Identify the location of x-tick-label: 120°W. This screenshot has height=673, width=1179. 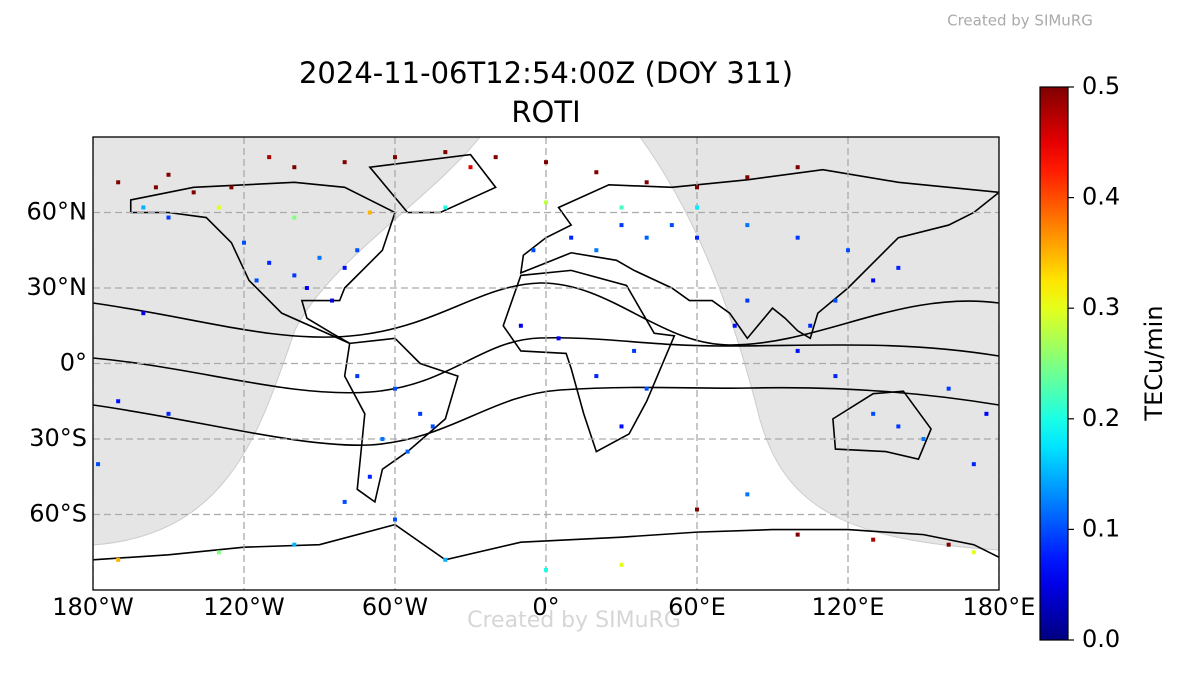
(244, 607).